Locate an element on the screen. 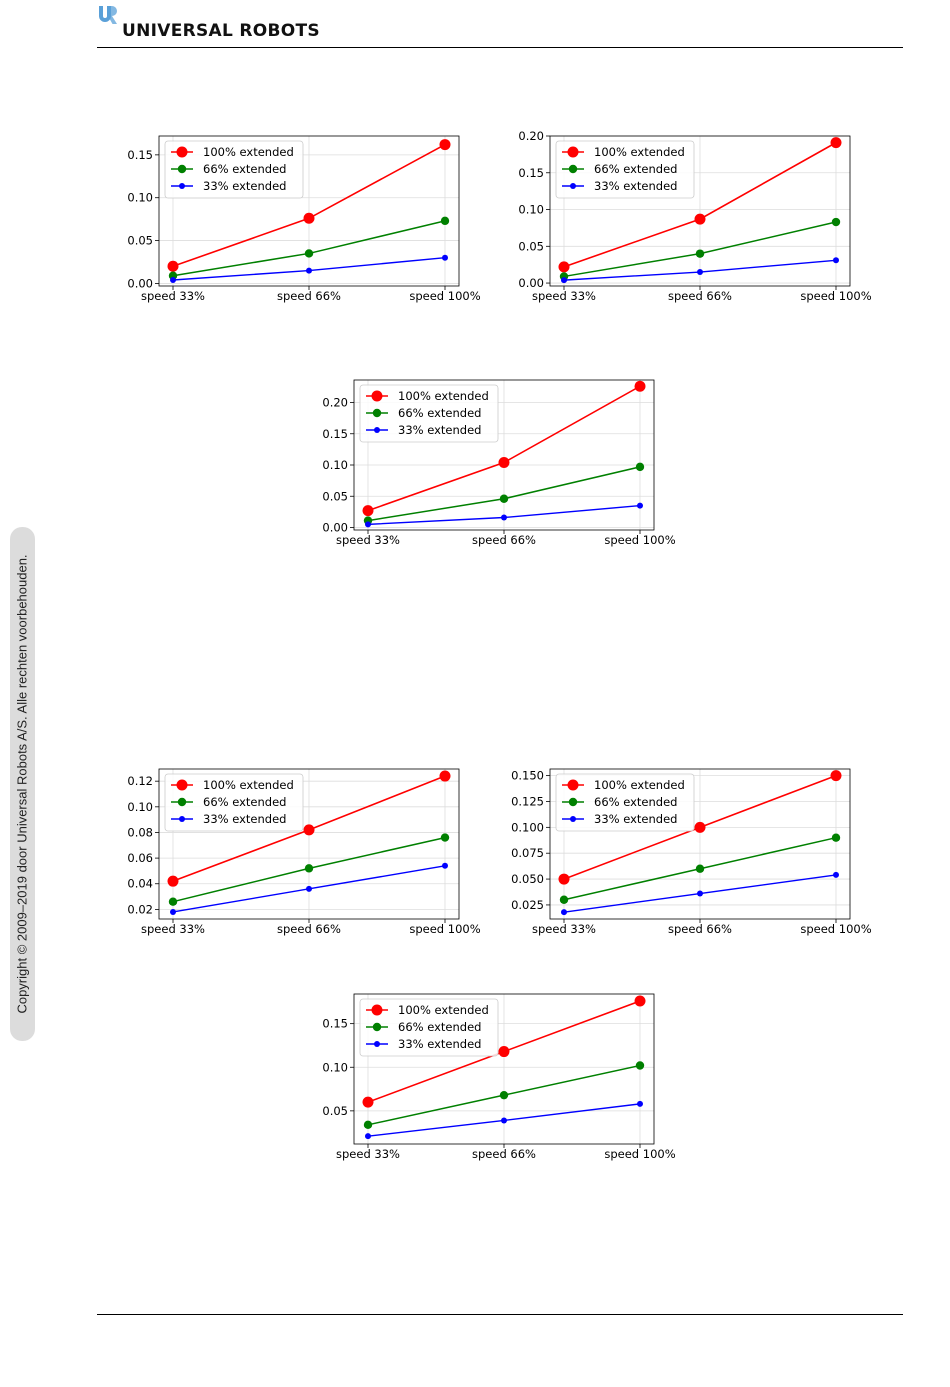  y-tick-label: 0.02 is located at coordinates (140, 909).